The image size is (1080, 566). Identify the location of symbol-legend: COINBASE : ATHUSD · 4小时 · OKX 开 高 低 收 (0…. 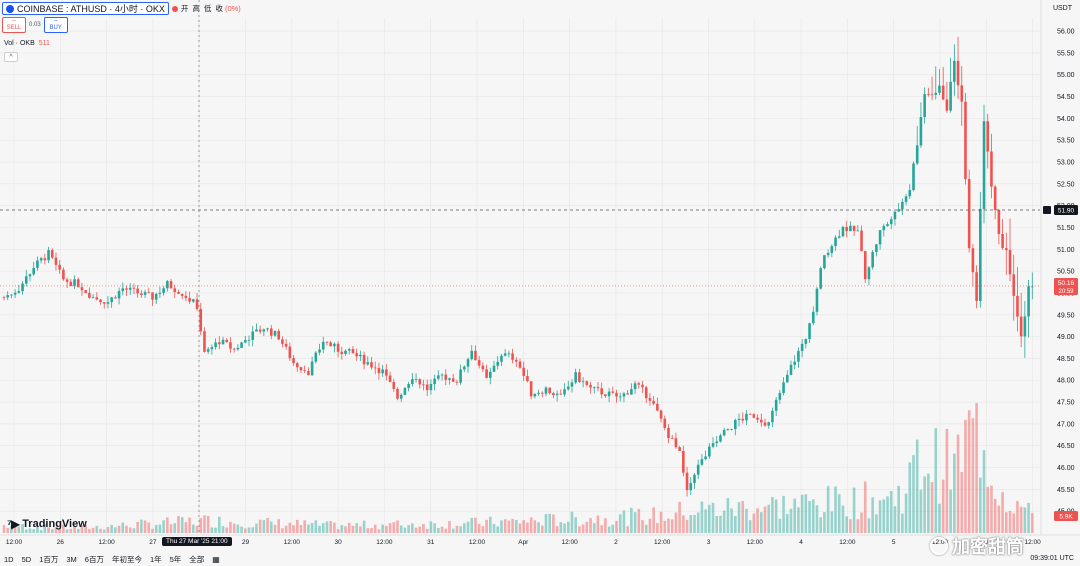
(121, 8).